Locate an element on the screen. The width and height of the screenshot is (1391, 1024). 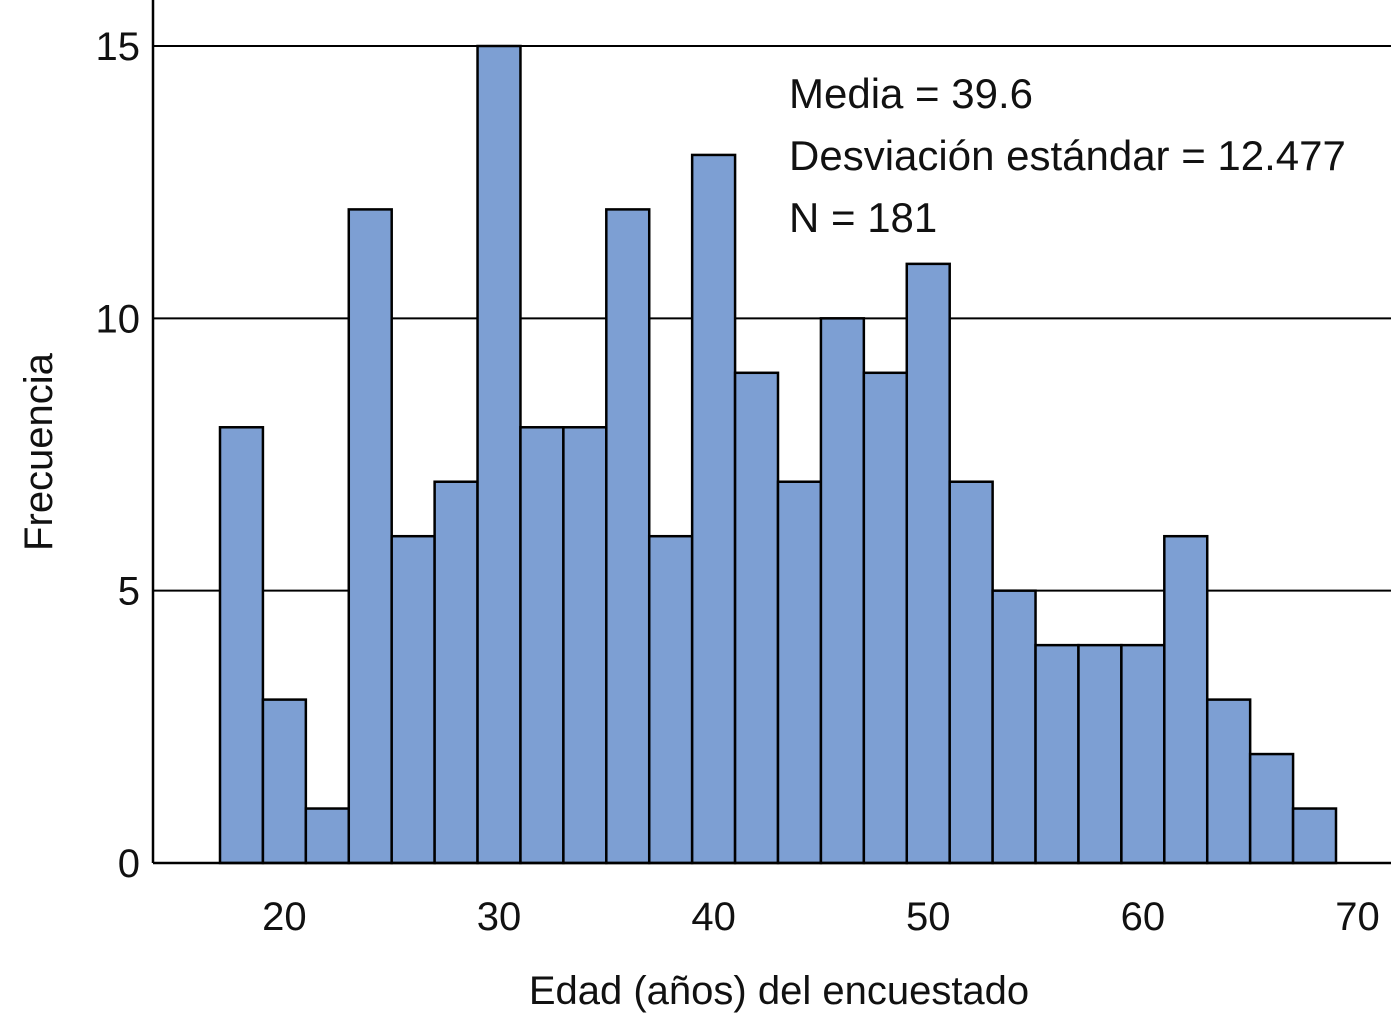
x-axis-title: Edad (años) del encuestado is located at coordinates (779, 991).